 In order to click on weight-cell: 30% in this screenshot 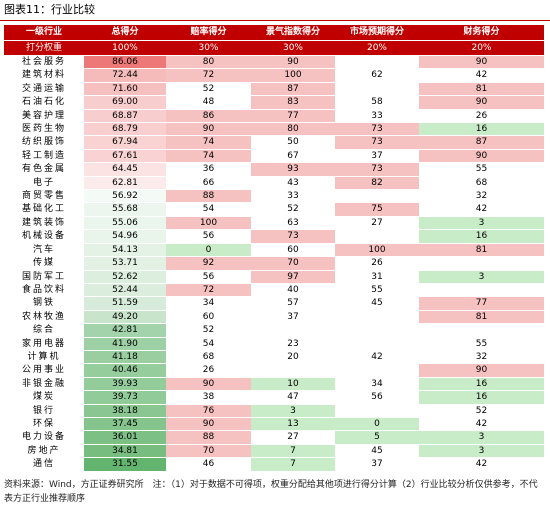, I will do `click(208, 48)`.